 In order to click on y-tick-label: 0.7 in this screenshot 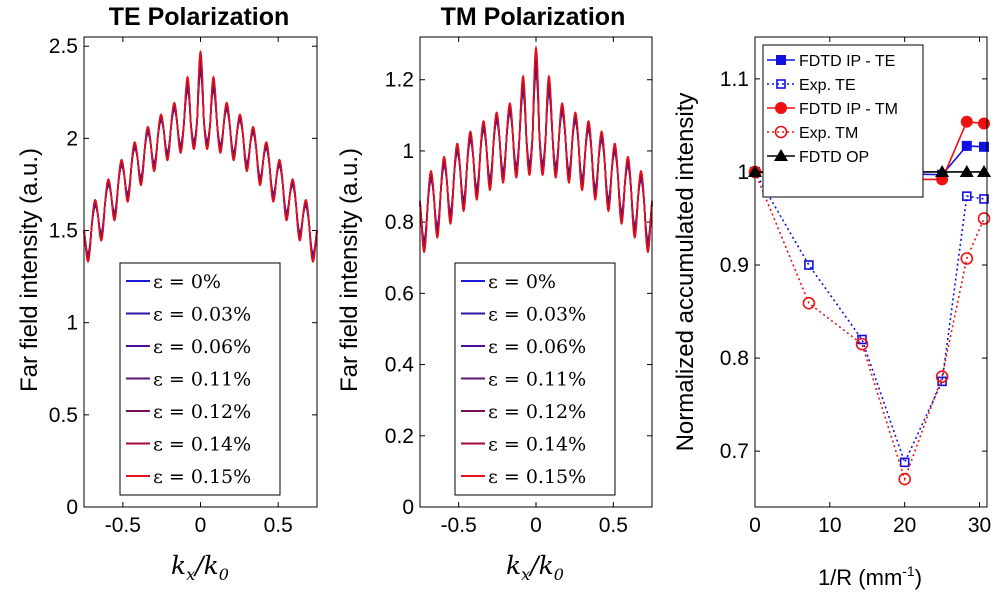, I will do `click(734, 451)`.